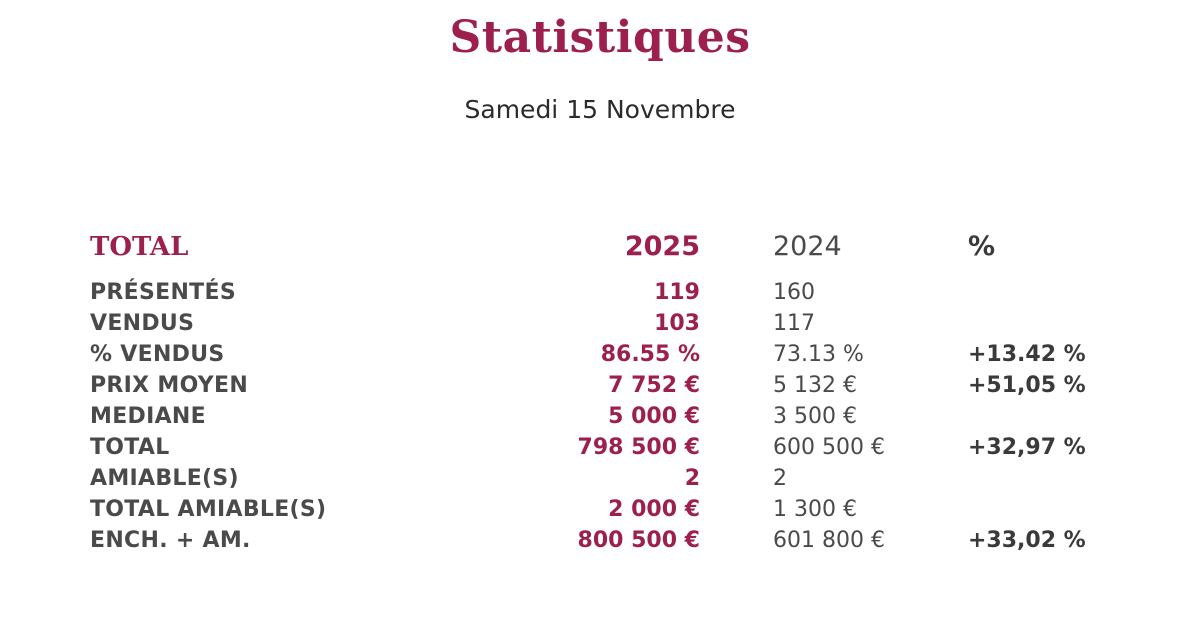 This screenshot has height=622, width=1200. I want to click on row-value-2024: 3 500 €, so click(815, 416).